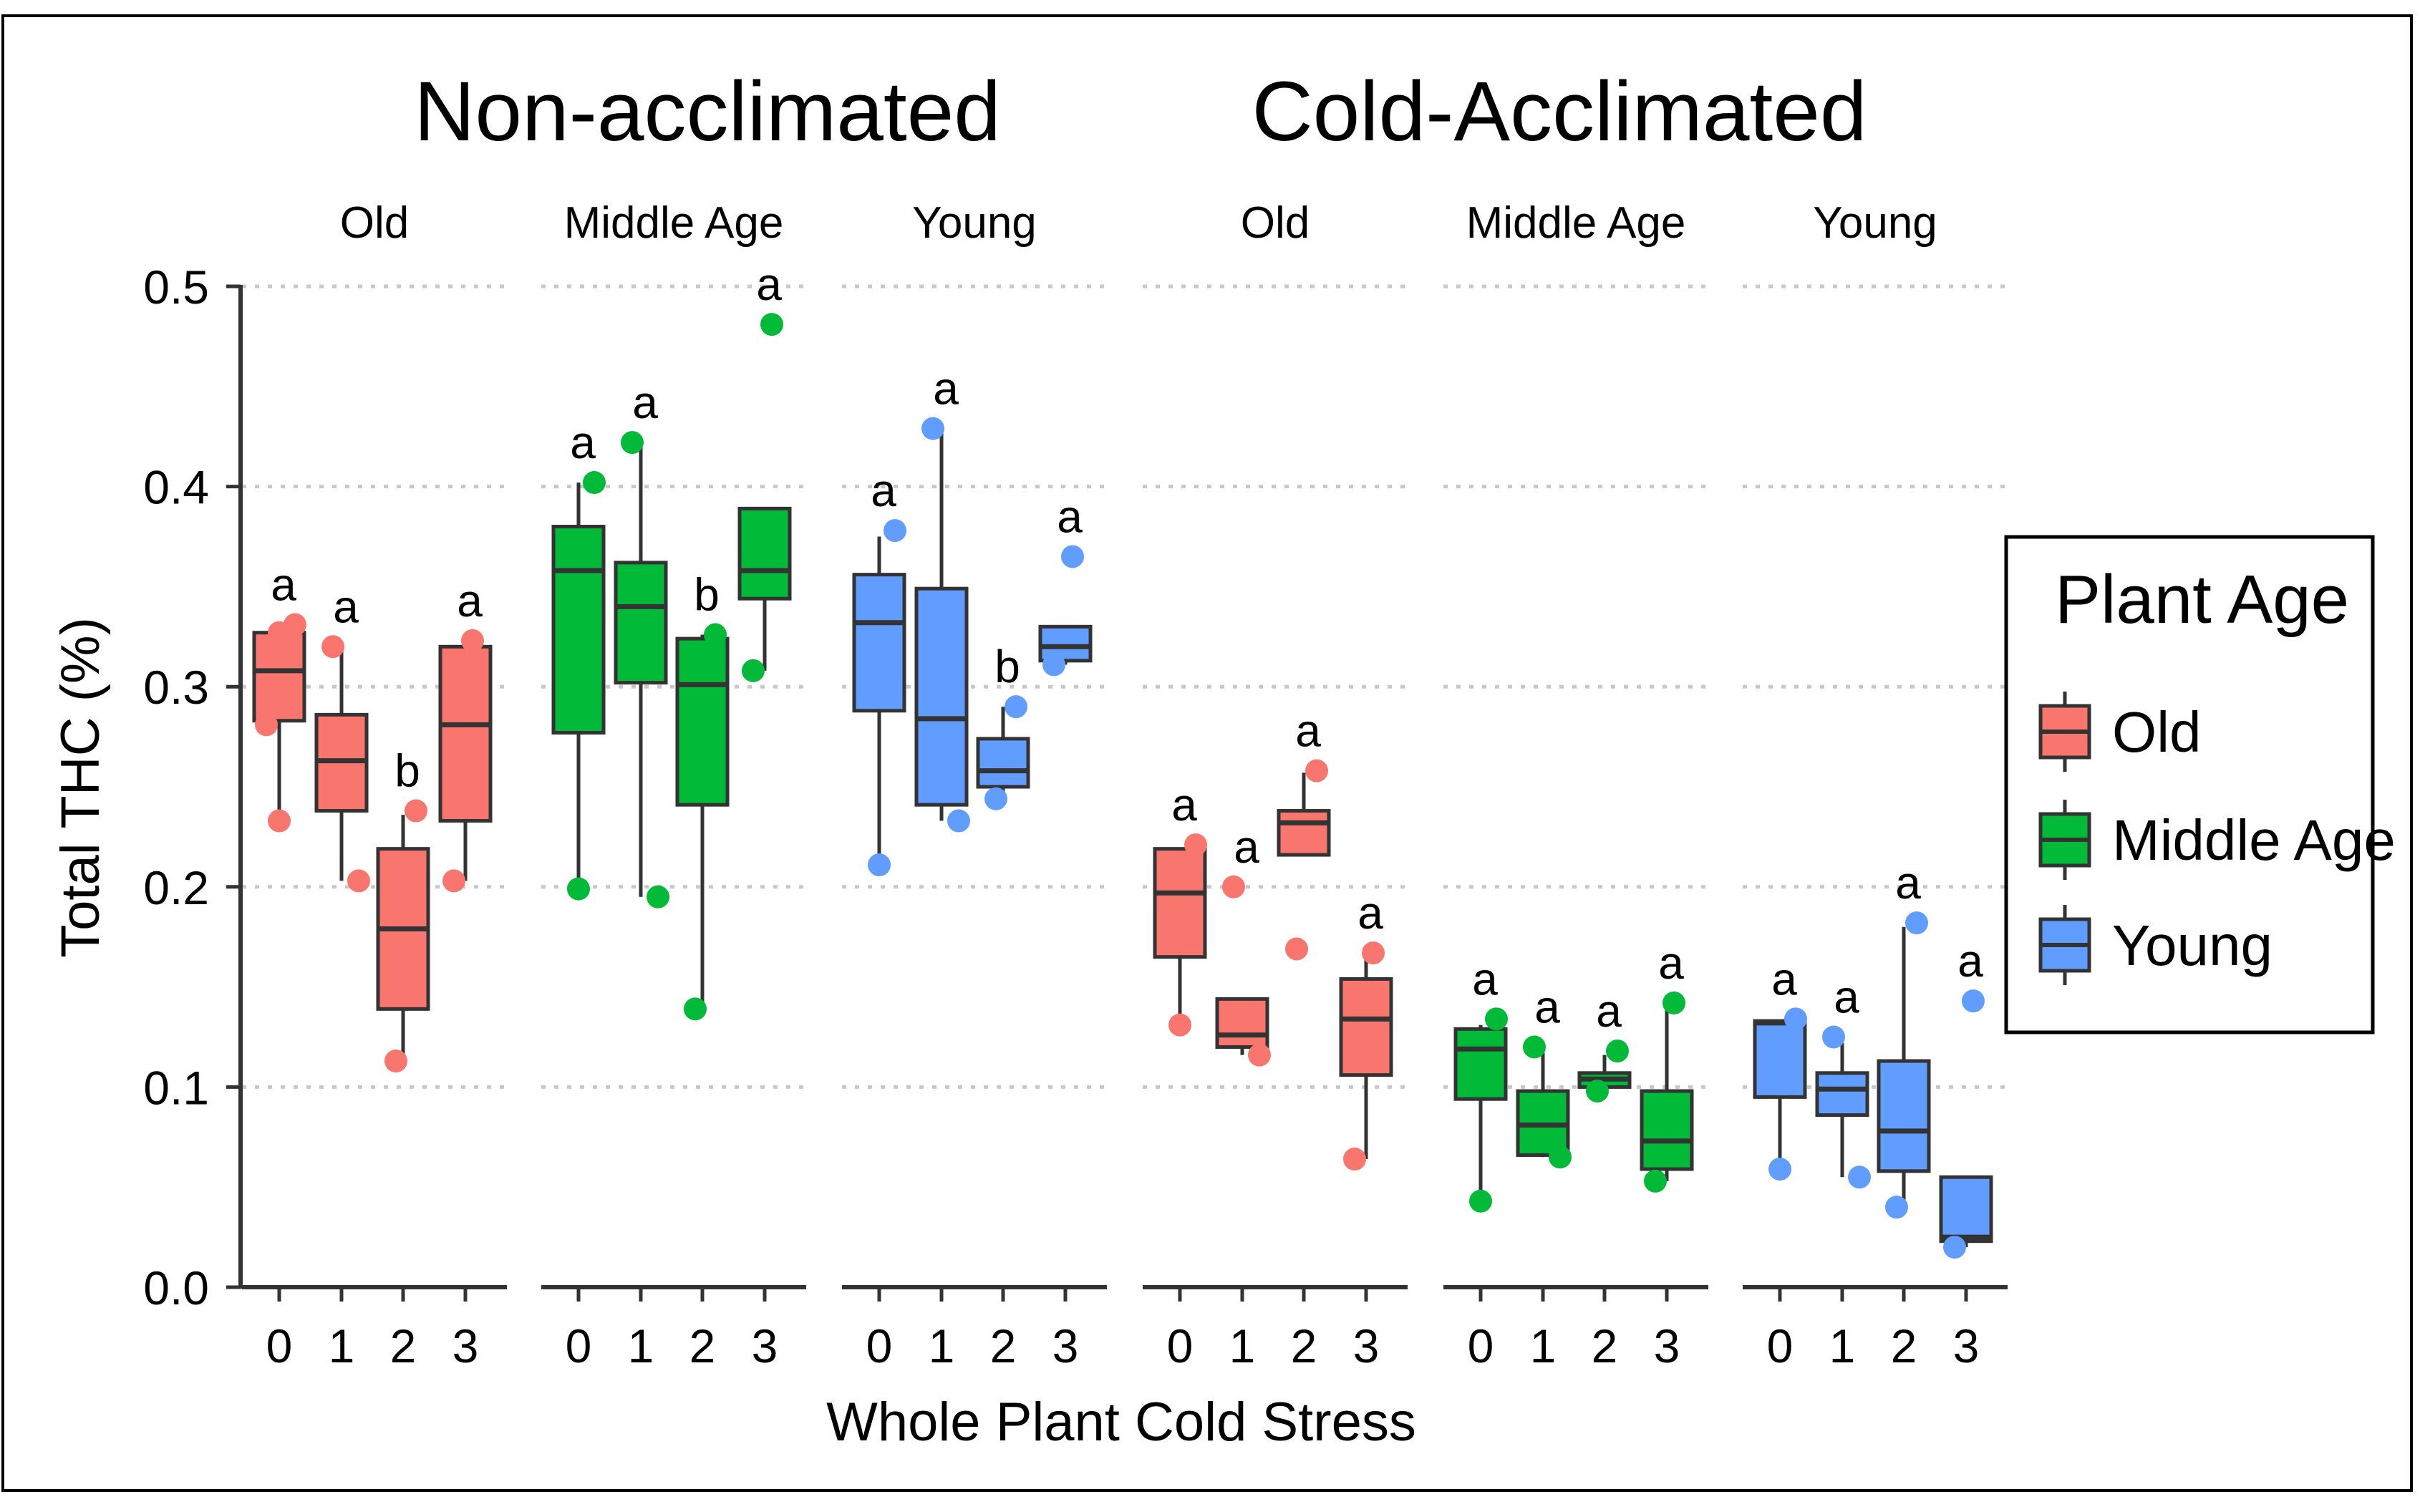 This screenshot has width=2420, height=1512. Describe the element at coordinates (176, 1287) in the screenshot. I see `y-tick-label: 0.0` at that location.